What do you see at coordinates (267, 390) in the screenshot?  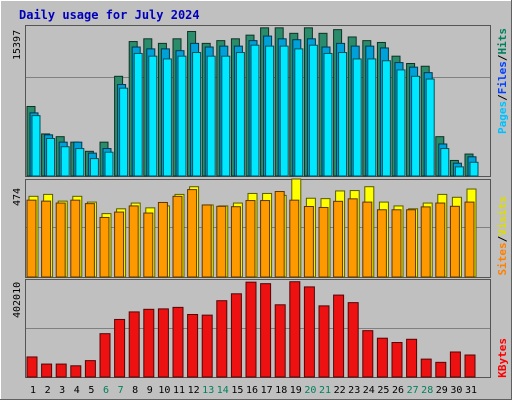 I see `day-label-17: 17` at bounding box center [267, 390].